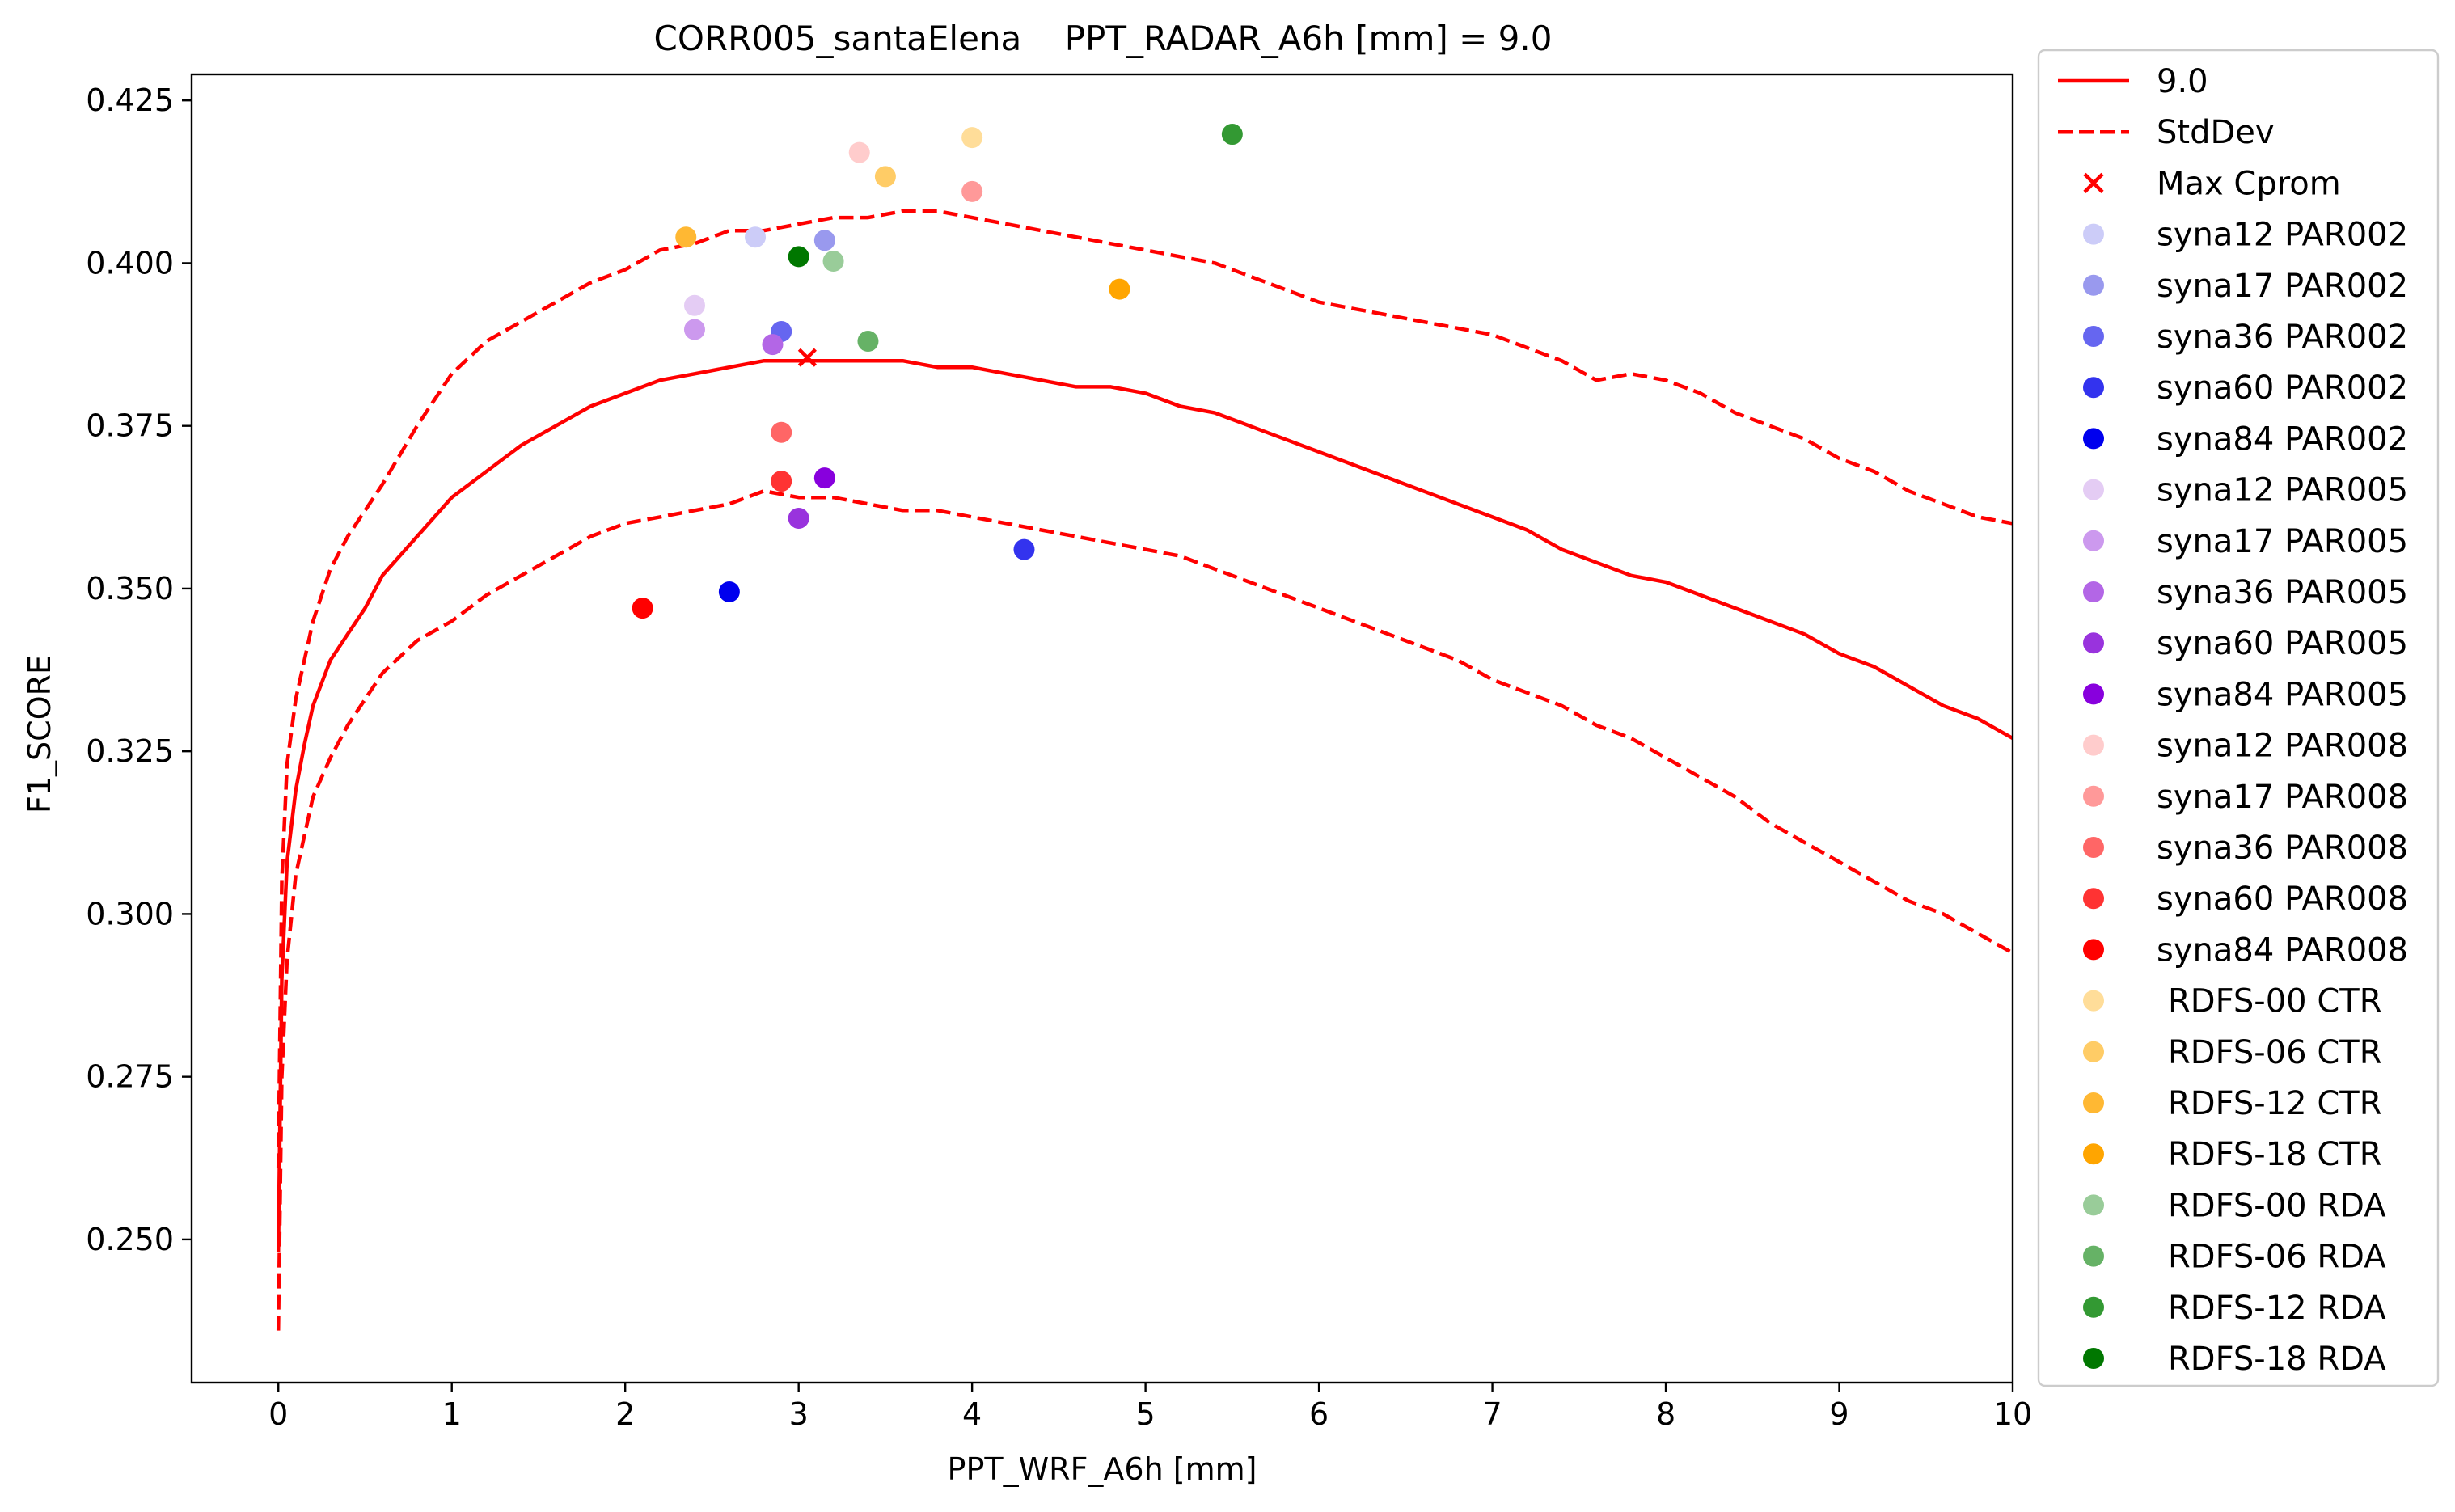 This screenshot has width=2455, height=1512. Describe the element at coordinates (2245, 439) in the screenshot. I see `legend-item: syna84 PAR002` at that location.